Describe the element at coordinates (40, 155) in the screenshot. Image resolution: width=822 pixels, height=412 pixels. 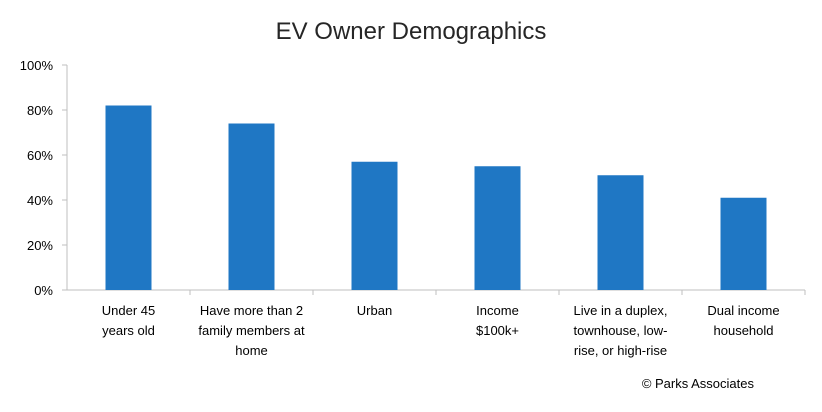
I see `y-tick-label: 60%` at that location.